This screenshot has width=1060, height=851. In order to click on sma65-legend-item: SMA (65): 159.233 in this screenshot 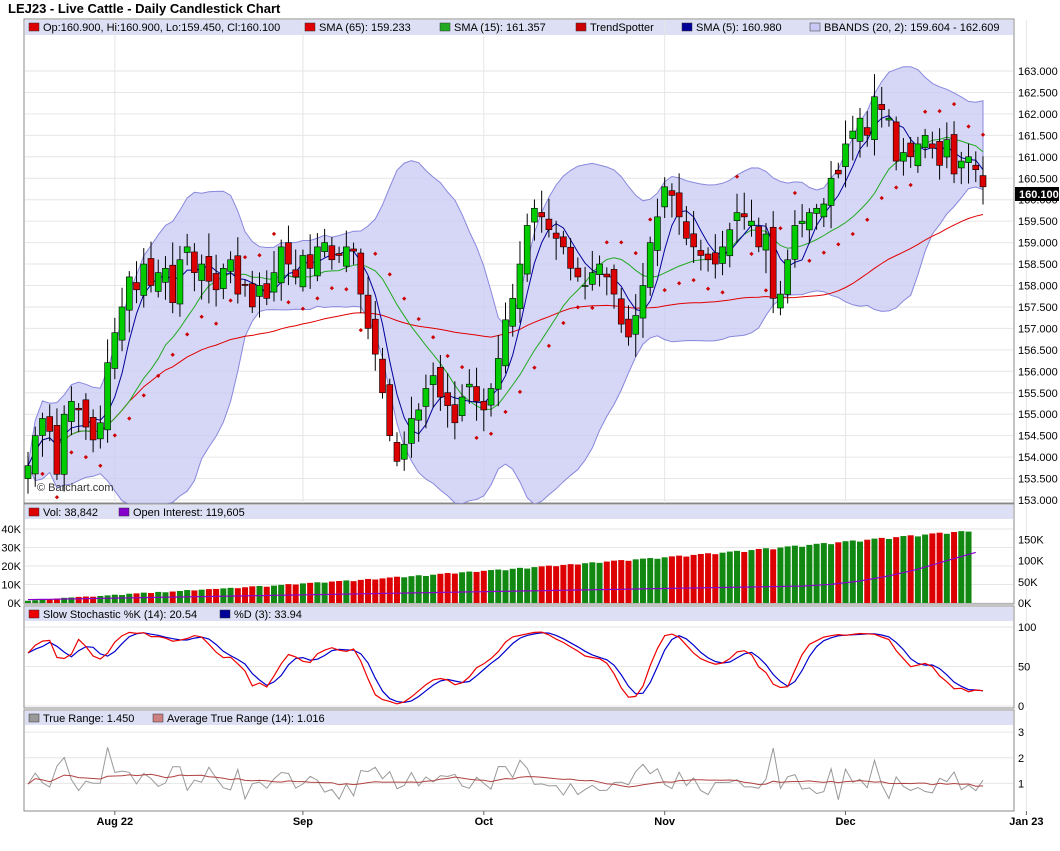, I will do `click(365, 28)`.